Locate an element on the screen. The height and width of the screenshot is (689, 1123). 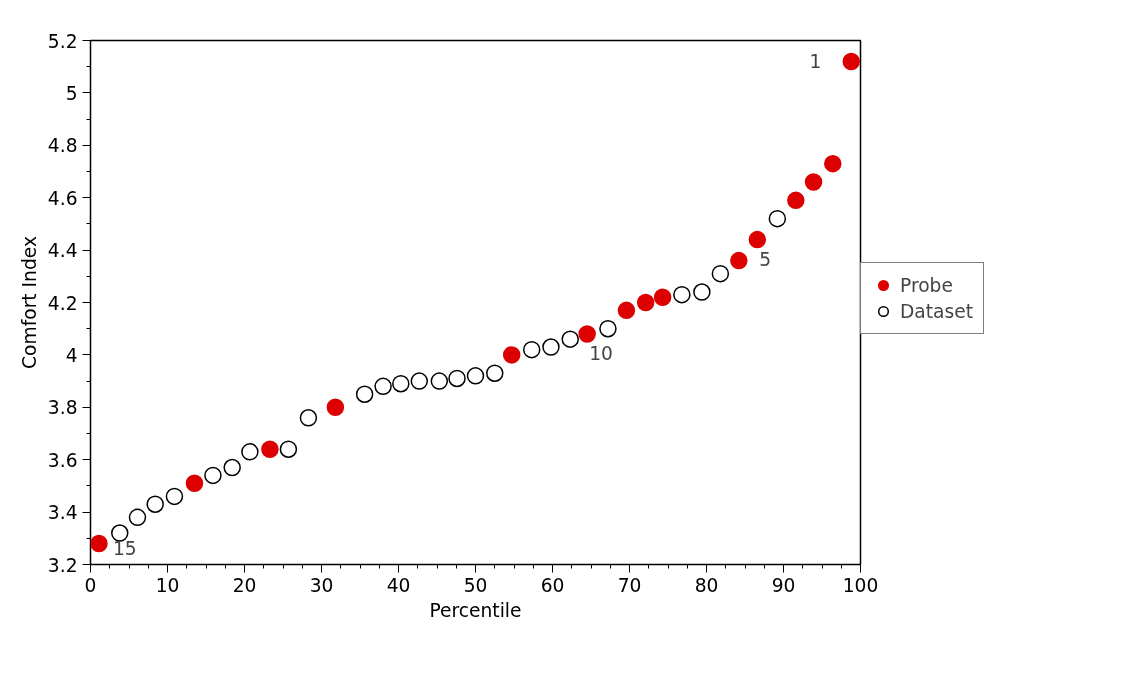
x-tick-label: 60 is located at coordinates (552, 585).